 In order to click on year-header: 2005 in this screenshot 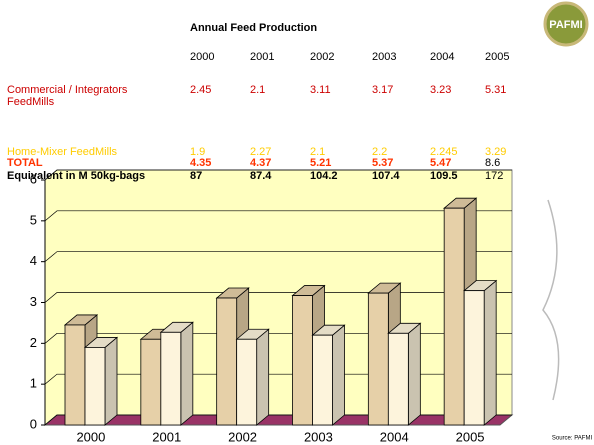, I will do `click(497, 57)`.